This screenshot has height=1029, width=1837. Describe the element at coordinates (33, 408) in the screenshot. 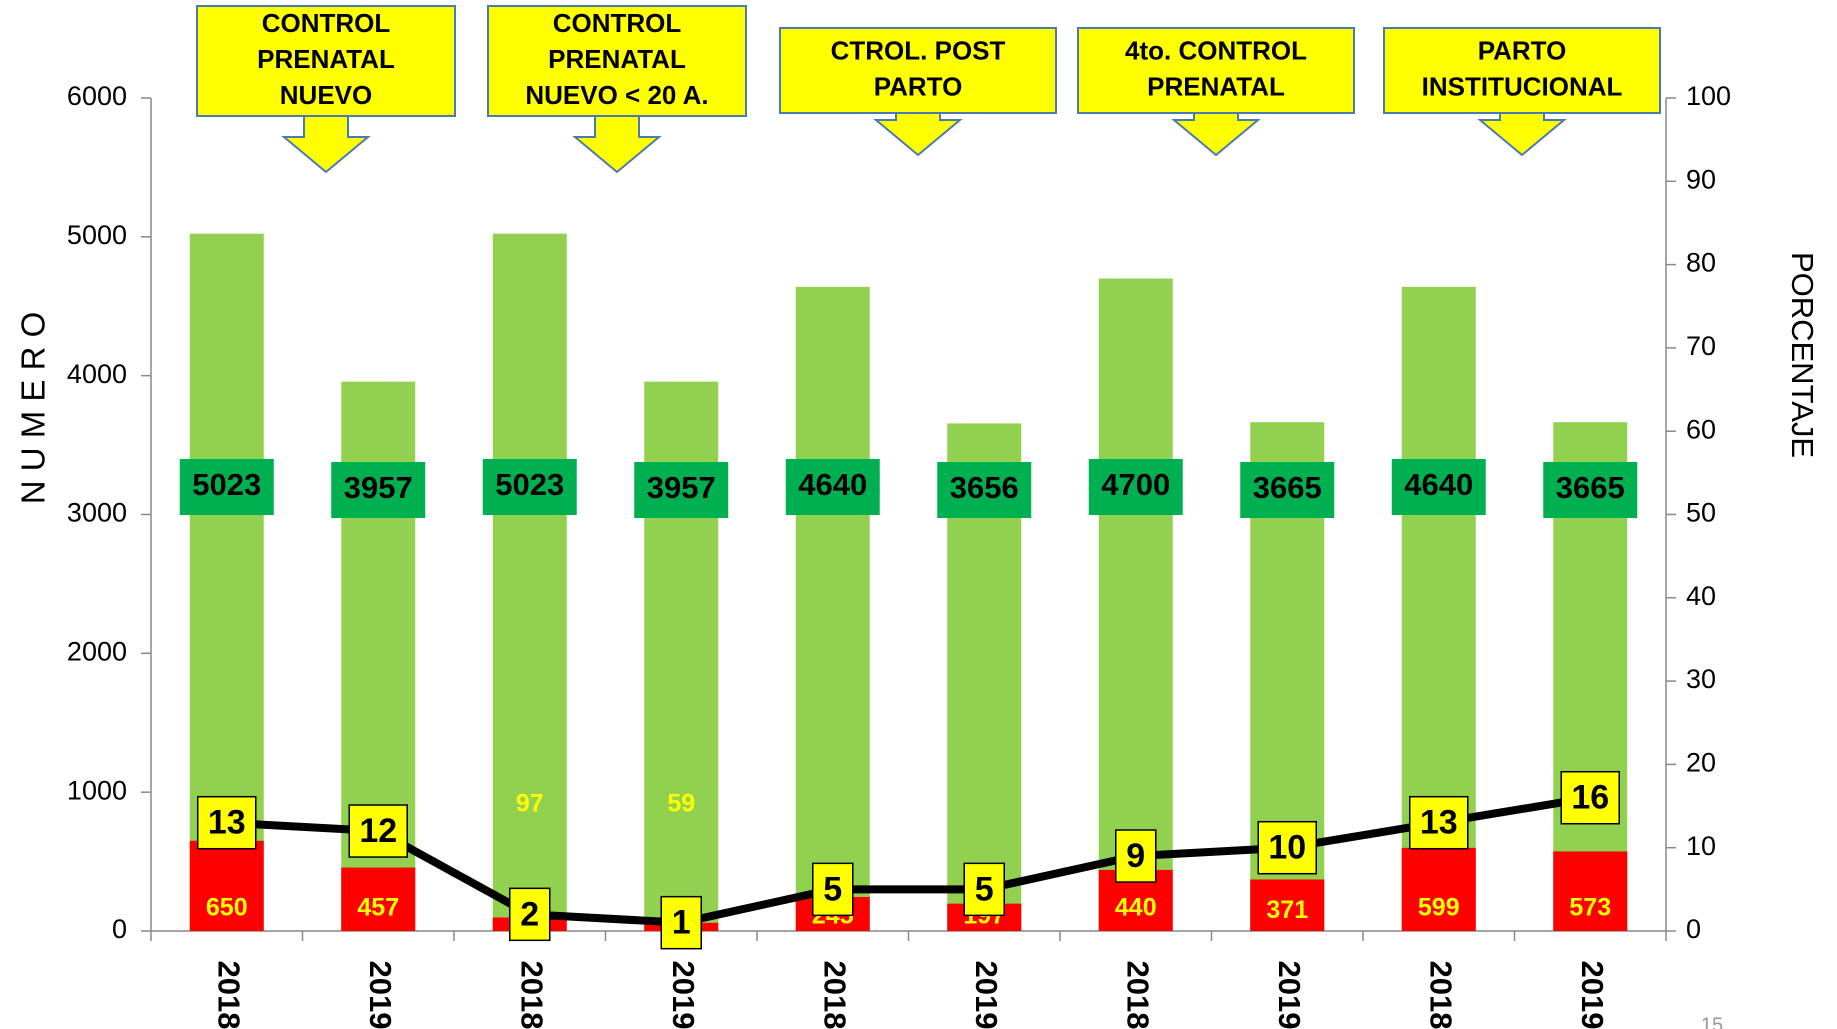

I see `y-axis-label: N U M E R O` at that location.